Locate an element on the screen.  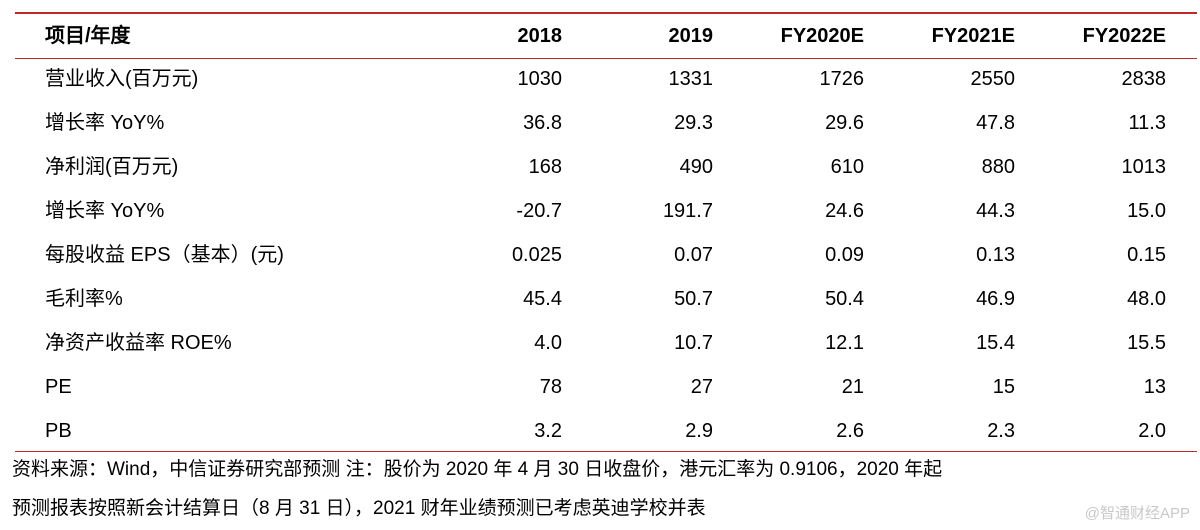
value-cell: 48.0 is located at coordinates (1146, 299).